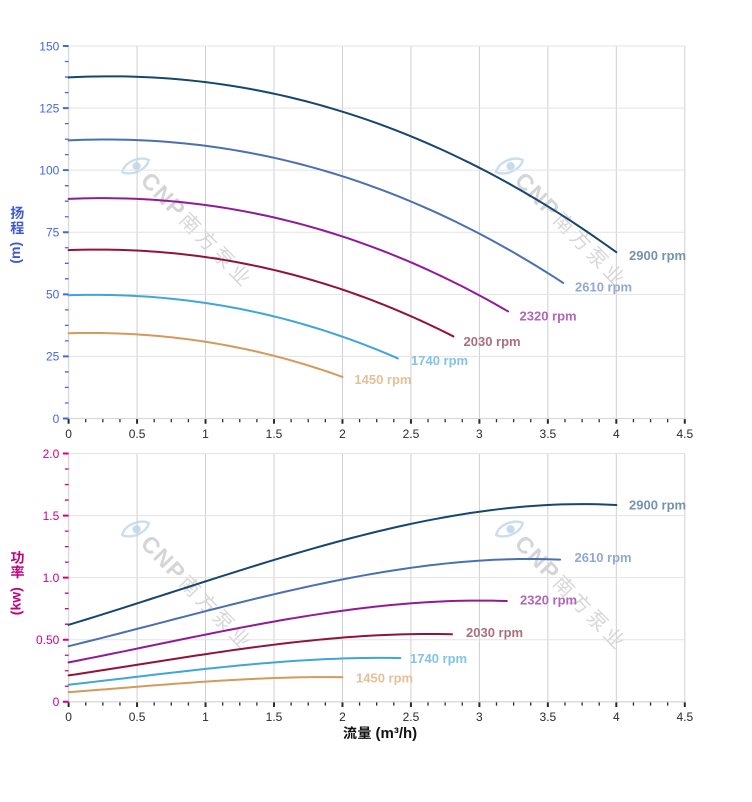 The height and width of the screenshot is (802, 752). Describe the element at coordinates (397, 733) in the screenshot. I see `svg-text: (m³/h)` at that location.